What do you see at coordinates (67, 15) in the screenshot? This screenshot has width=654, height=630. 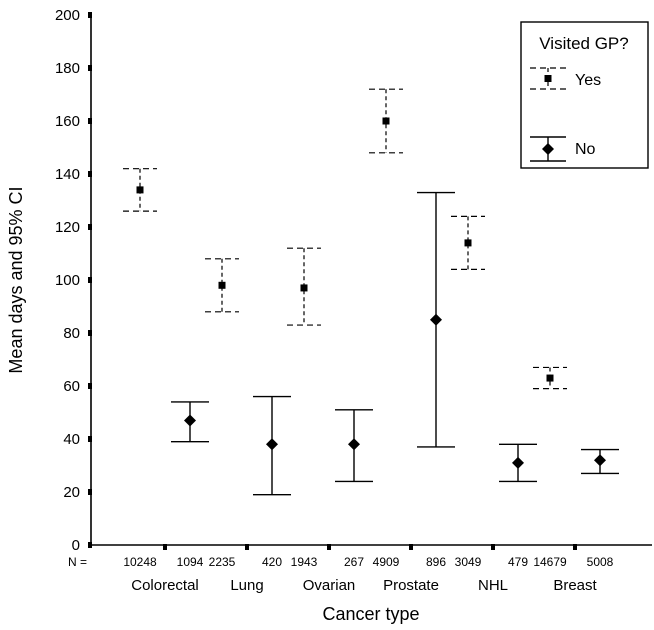 I see `y-tick-label: 200` at bounding box center [67, 15].